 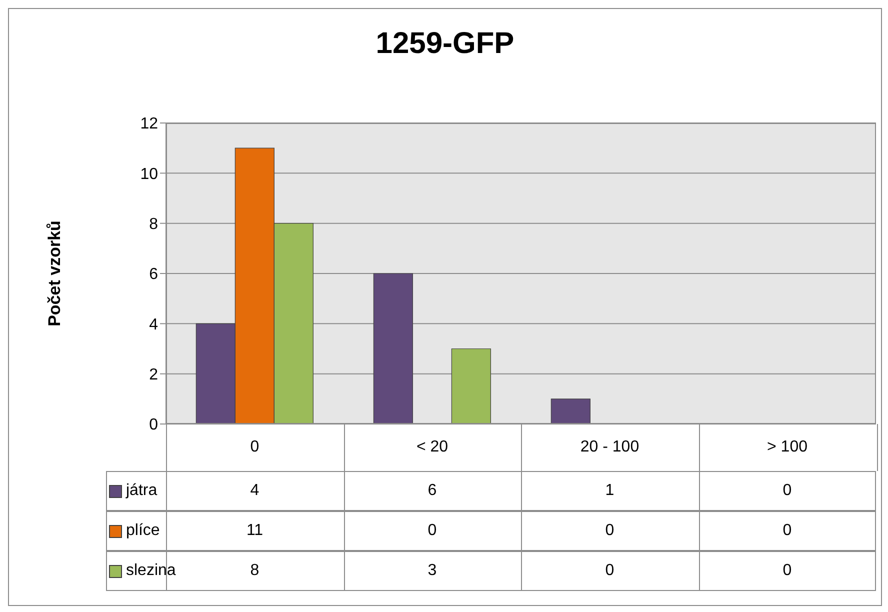 What do you see at coordinates (254, 531) in the screenshot?
I see `data-label: 11` at bounding box center [254, 531].